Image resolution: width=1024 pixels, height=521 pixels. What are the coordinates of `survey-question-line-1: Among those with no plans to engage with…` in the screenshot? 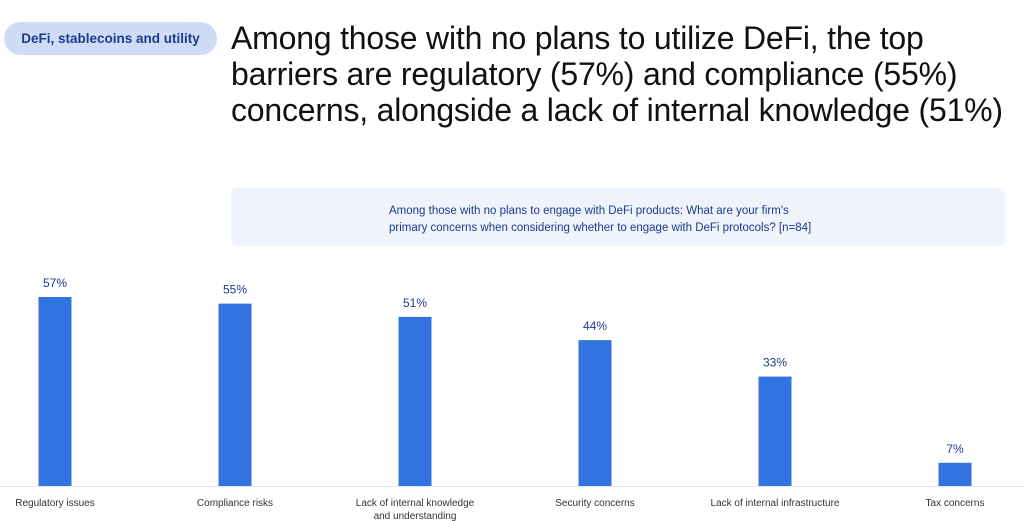 It's located at (589, 211).